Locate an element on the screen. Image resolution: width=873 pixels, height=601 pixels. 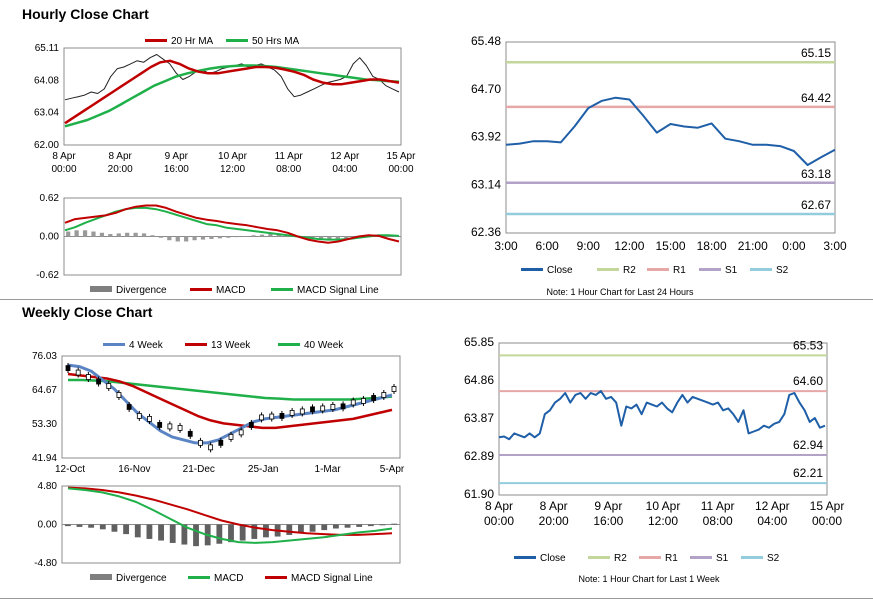
legend-24h-close-swatch is located at coordinates (532, 269).